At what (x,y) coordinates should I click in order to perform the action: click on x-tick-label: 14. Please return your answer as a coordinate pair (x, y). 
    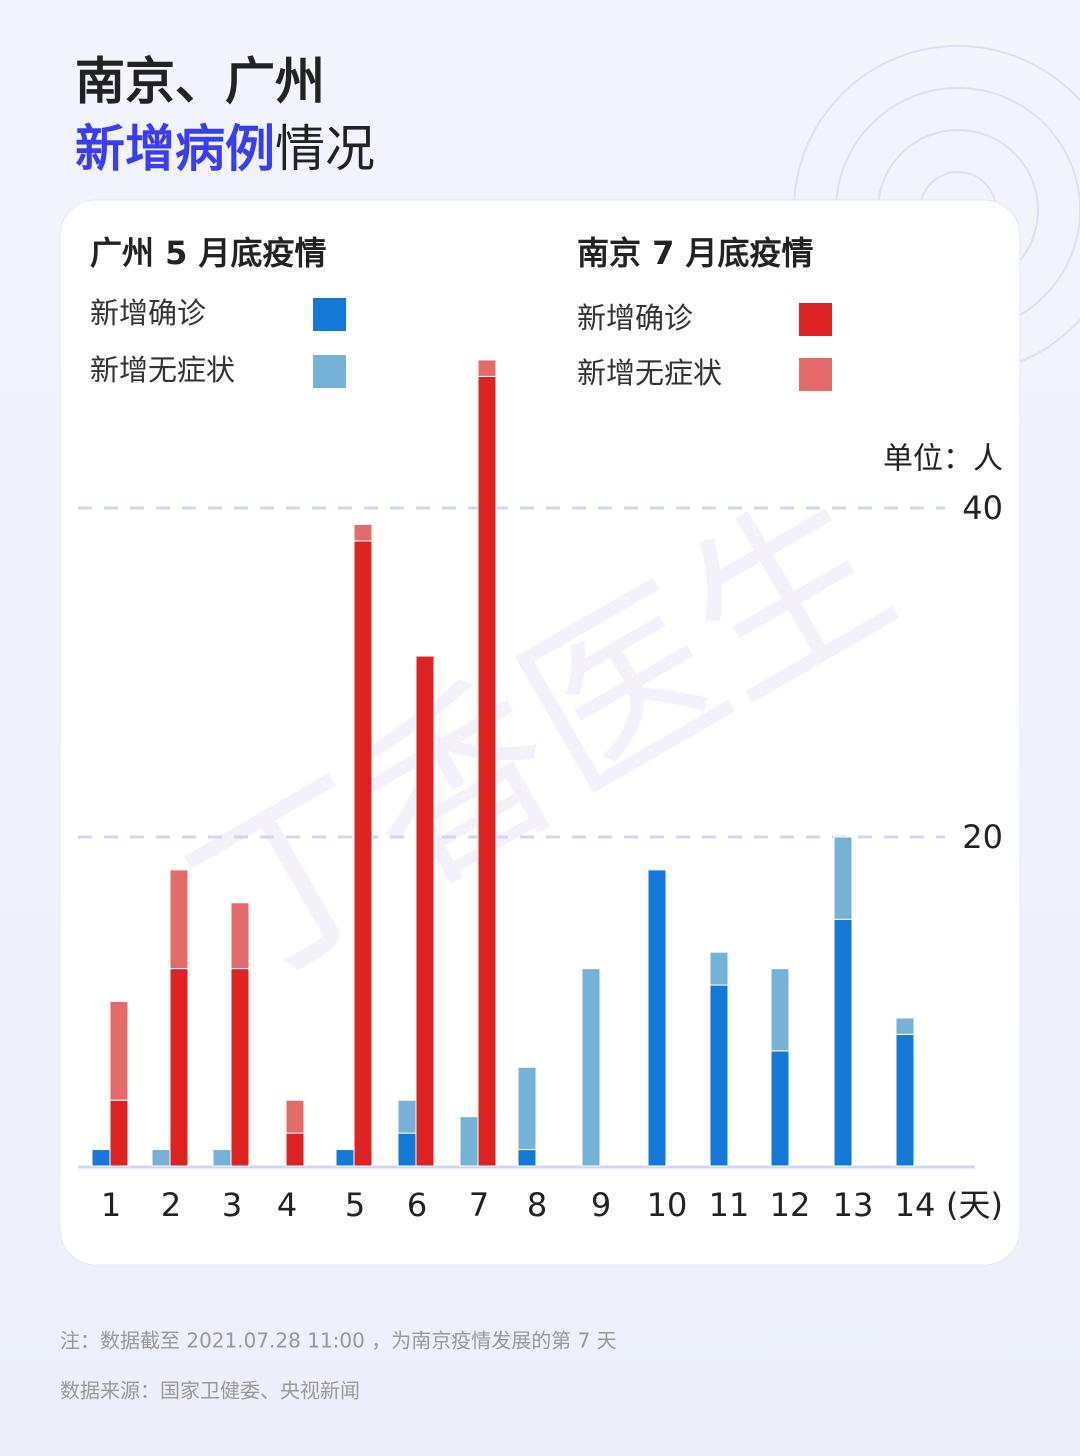
    Looking at the image, I should click on (915, 1205).